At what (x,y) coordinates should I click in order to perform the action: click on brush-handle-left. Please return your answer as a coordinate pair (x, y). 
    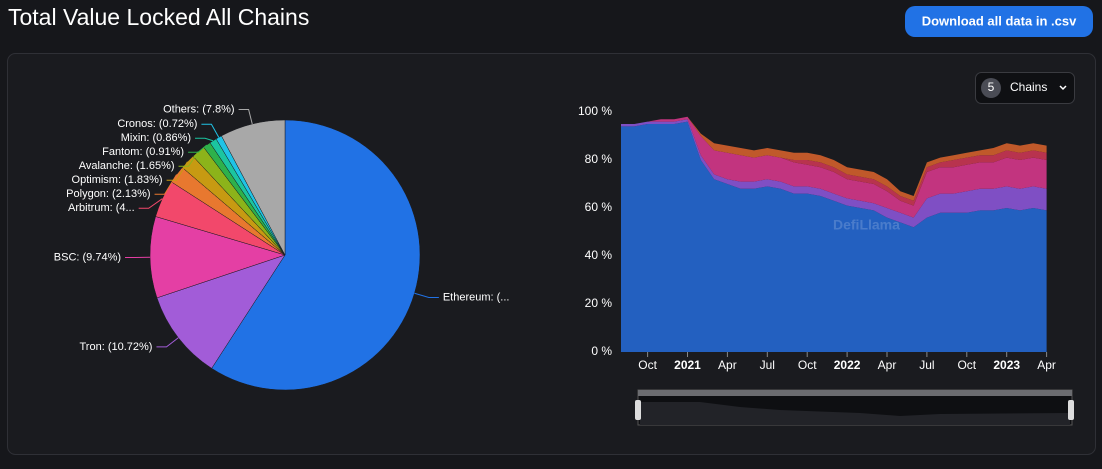
    Looking at the image, I should click on (638, 410).